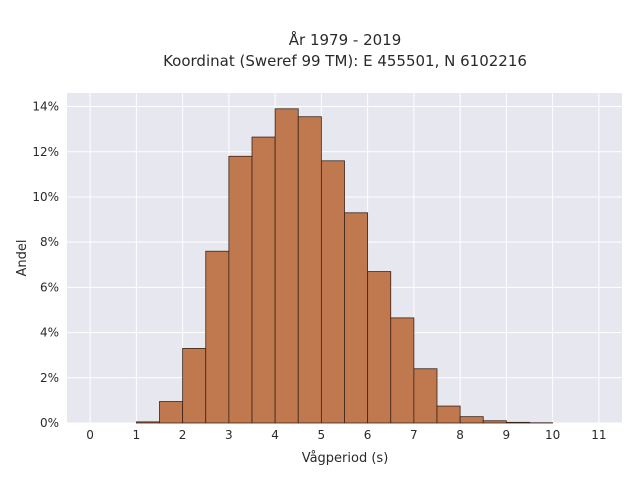  I want to click on y-tick-label: 8%, so click(49, 242).